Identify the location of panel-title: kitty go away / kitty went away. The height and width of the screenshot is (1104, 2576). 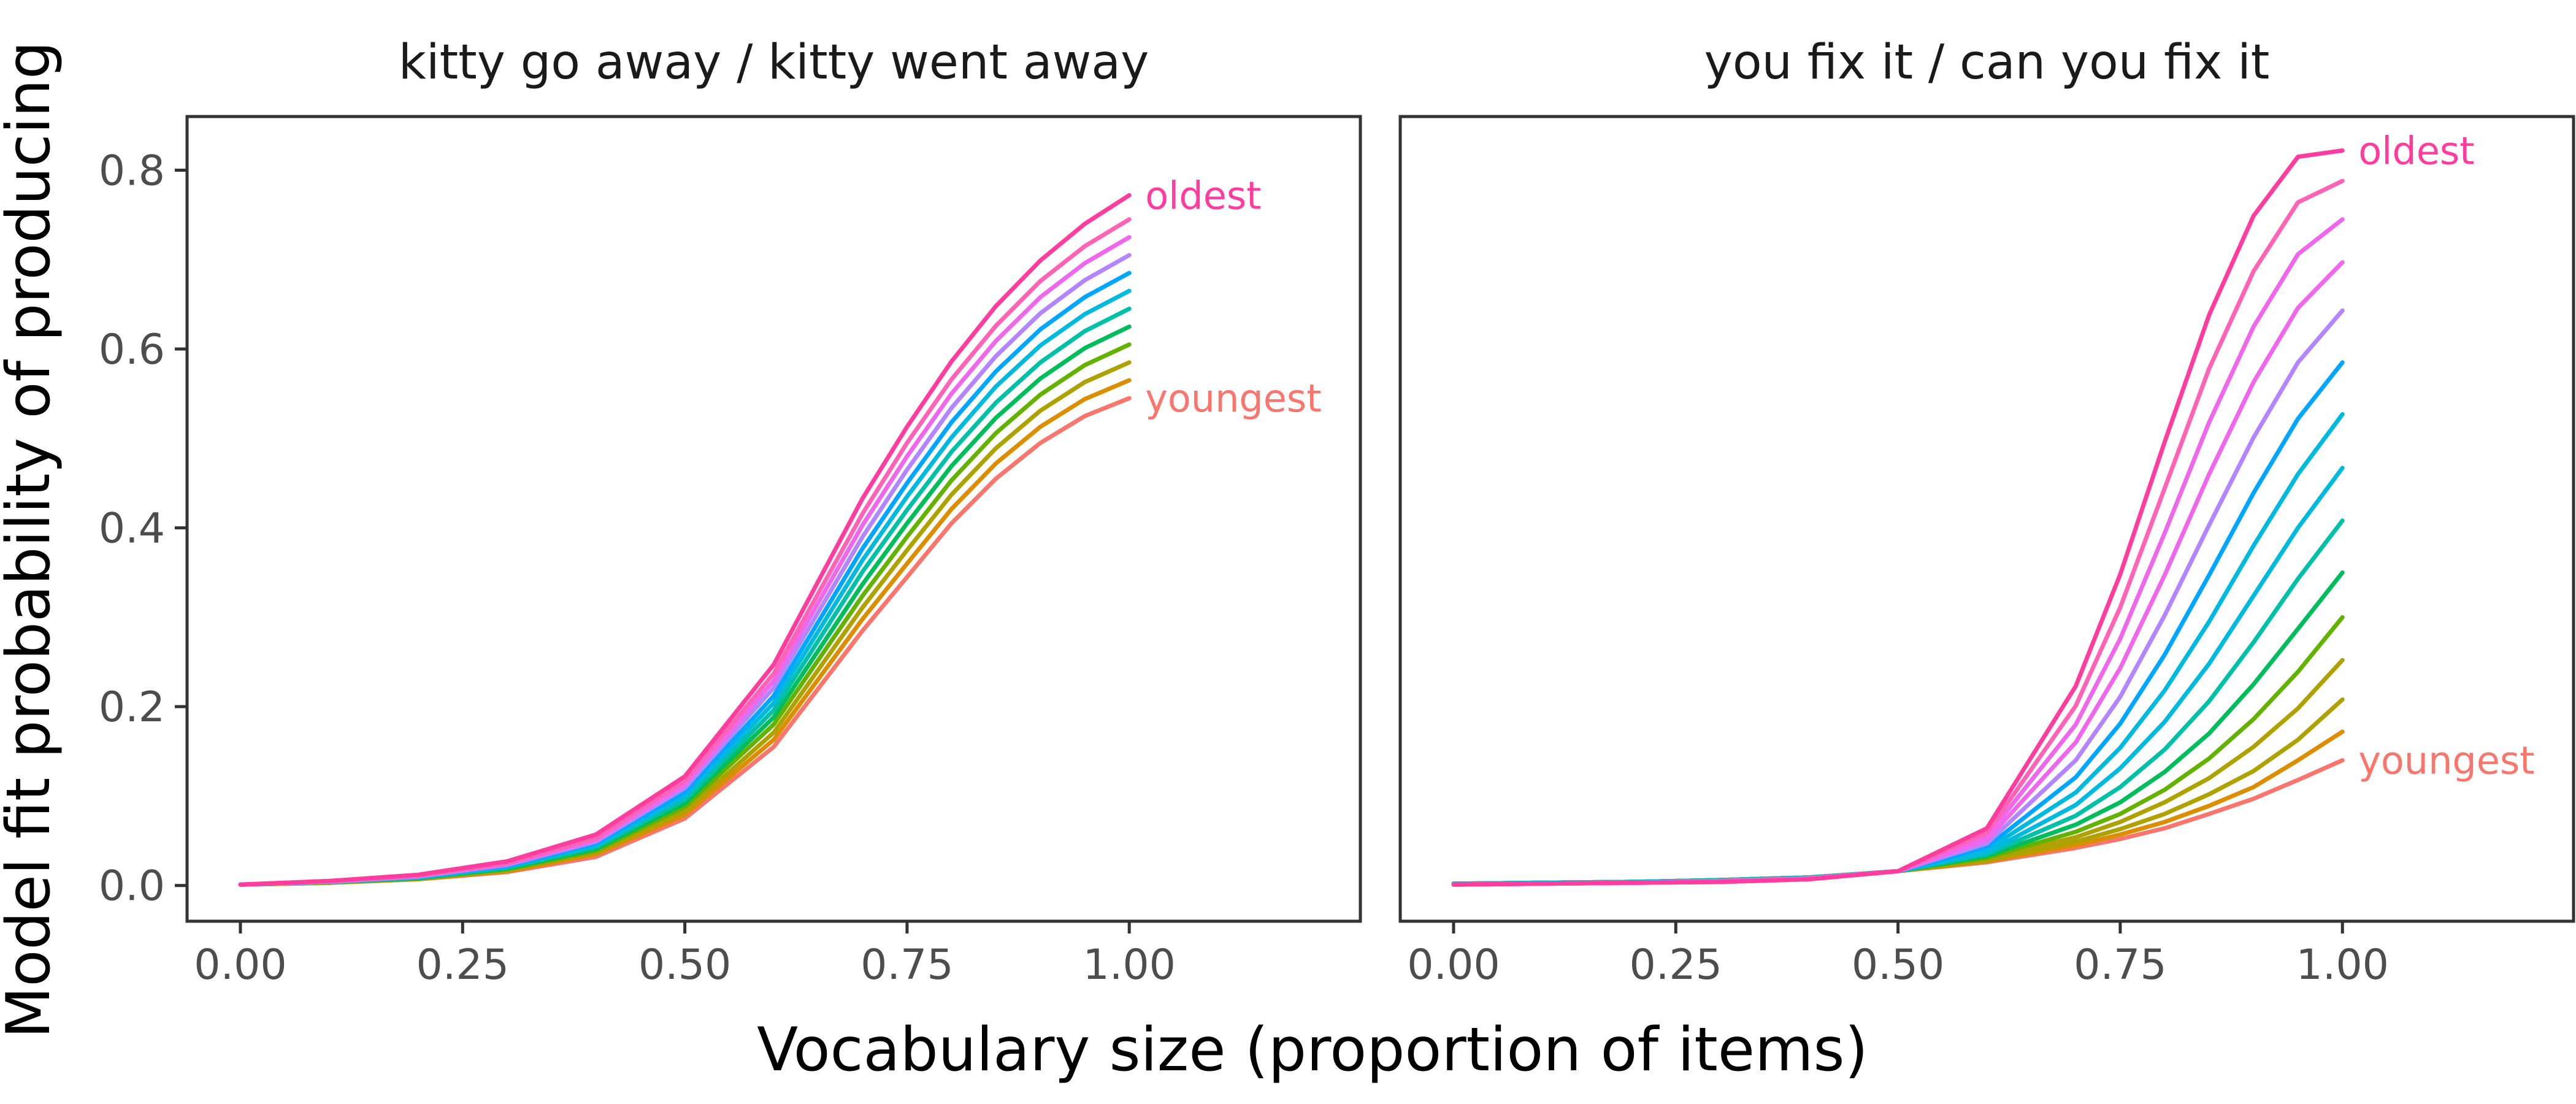
(774, 62).